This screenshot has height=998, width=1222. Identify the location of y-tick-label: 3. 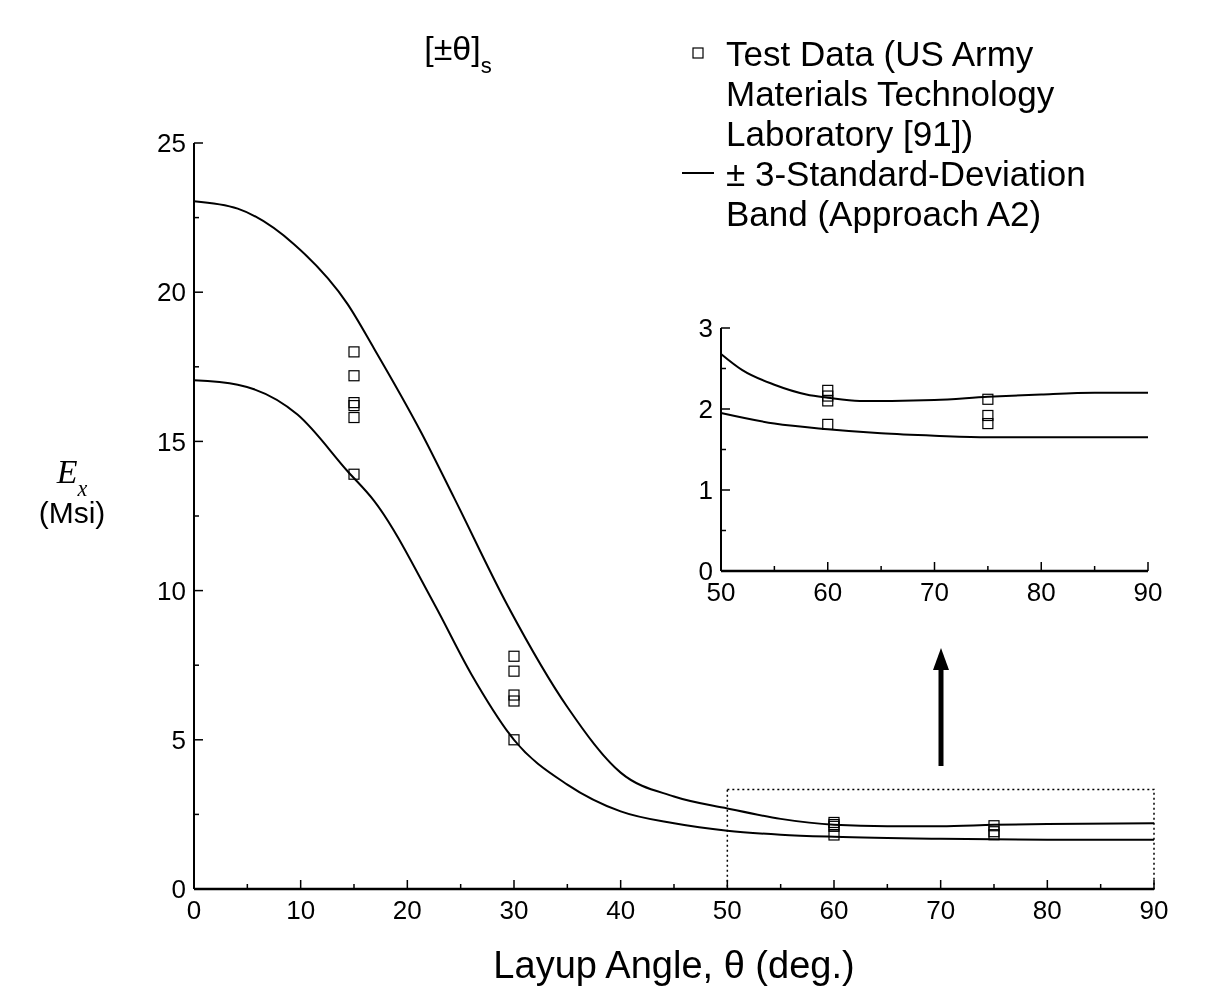
(705, 328).